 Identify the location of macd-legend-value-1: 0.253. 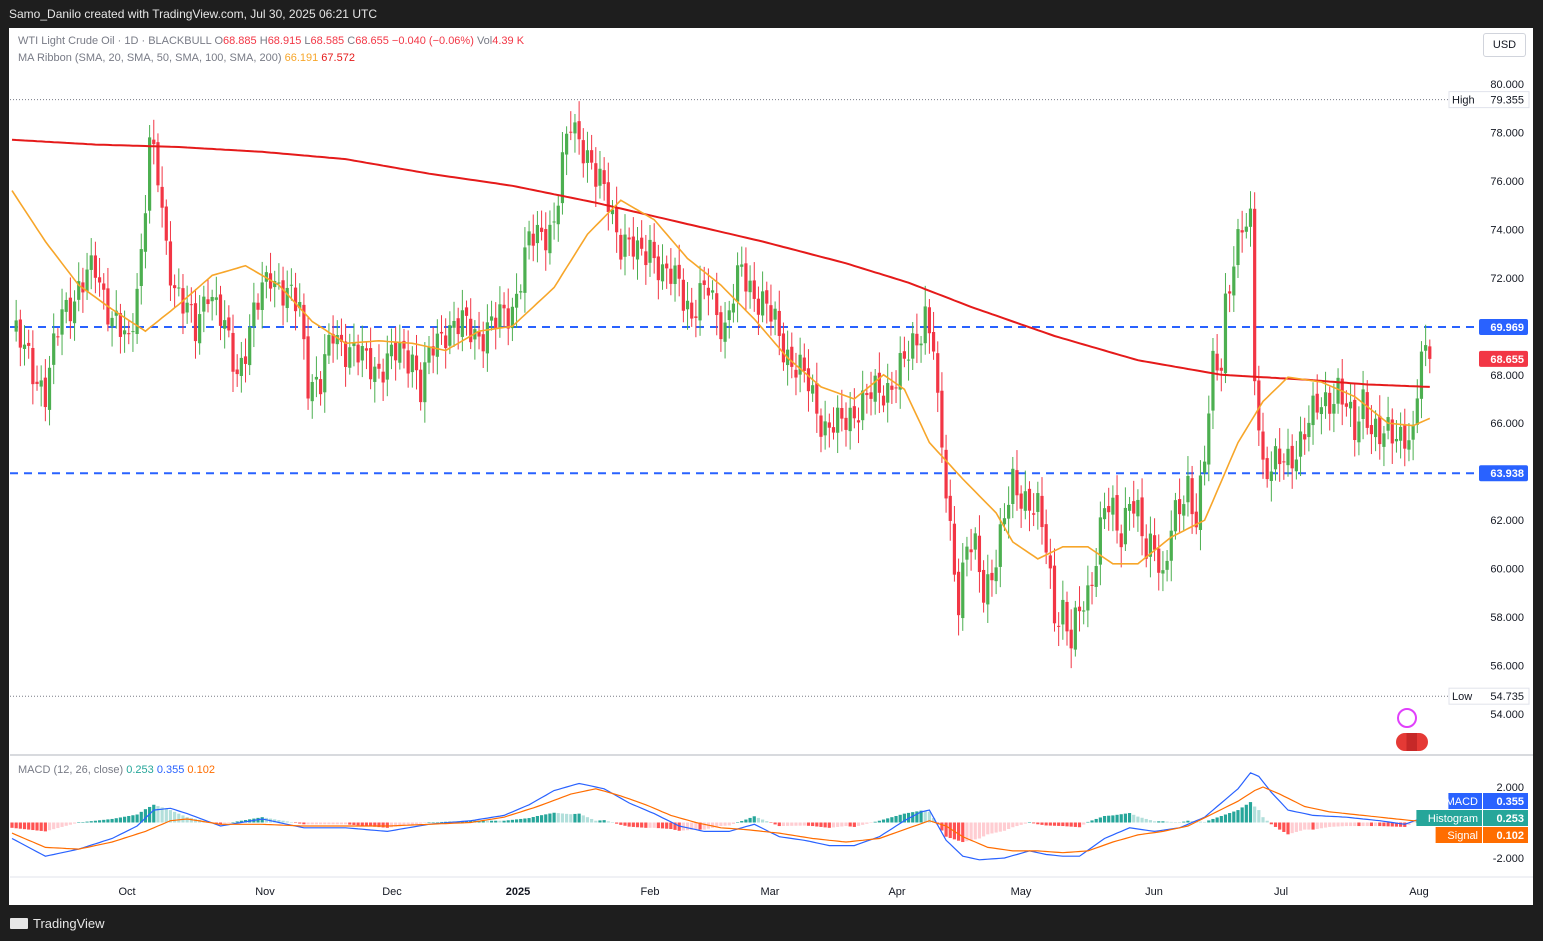
(140, 770).